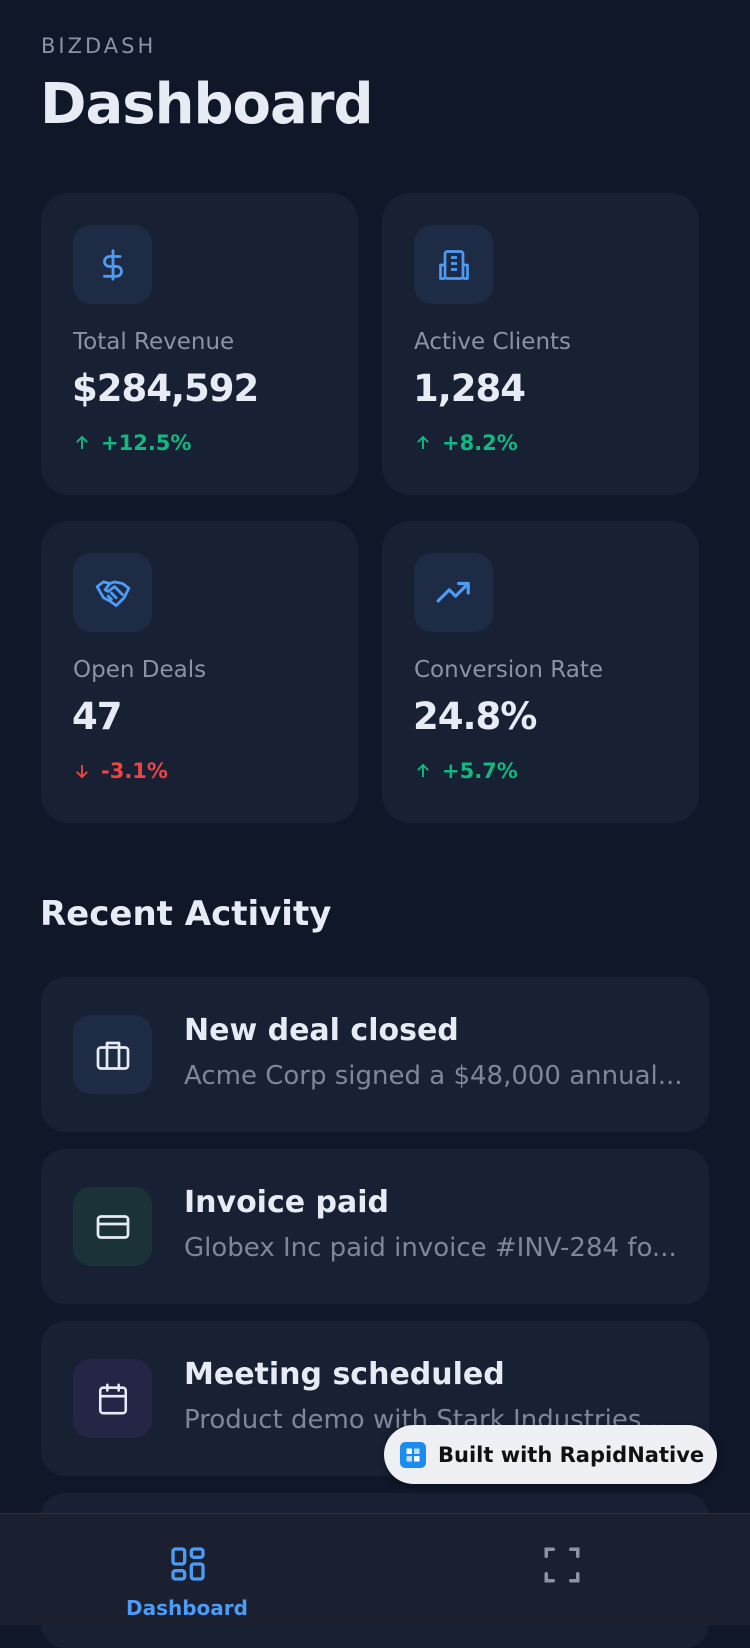 This screenshot has width=750, height=1648. What do you see at coordinates (344, 1374) in the screenshot?
I see `activity-title: Meeting scheduled` at bounding box center [344, 1374].